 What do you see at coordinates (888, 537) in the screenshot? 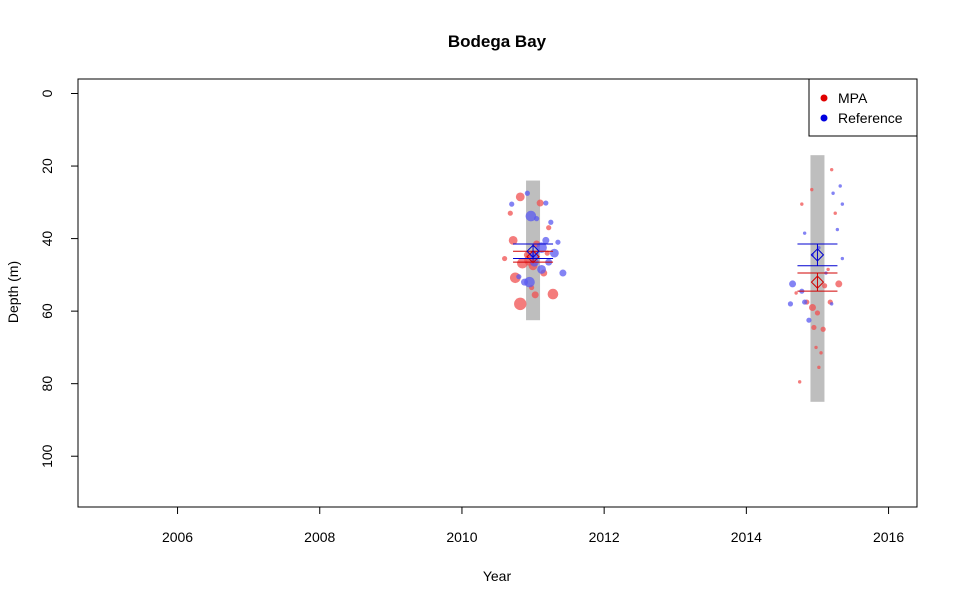
I see `x-tick-label-2016: 2016` at bounding box center [888, 537].